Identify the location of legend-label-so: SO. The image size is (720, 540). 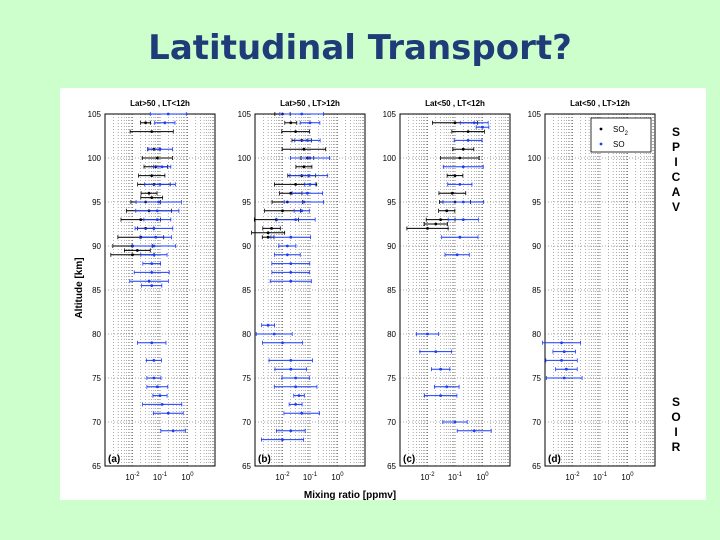
(619, 144).